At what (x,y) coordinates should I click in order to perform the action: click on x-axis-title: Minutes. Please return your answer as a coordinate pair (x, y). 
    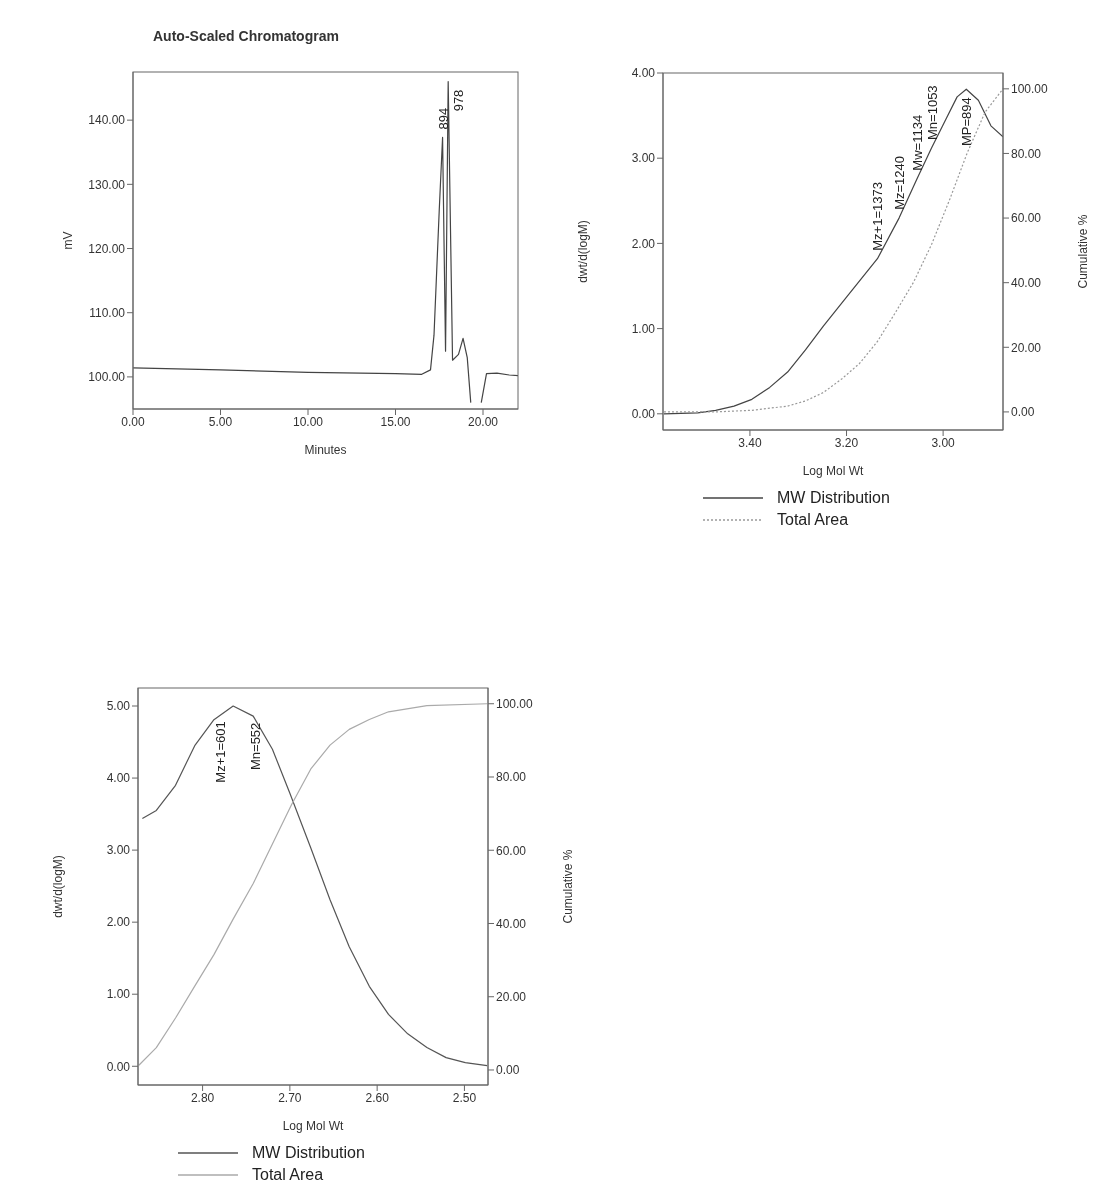
    Looking at the image, I should click on (325, 450).